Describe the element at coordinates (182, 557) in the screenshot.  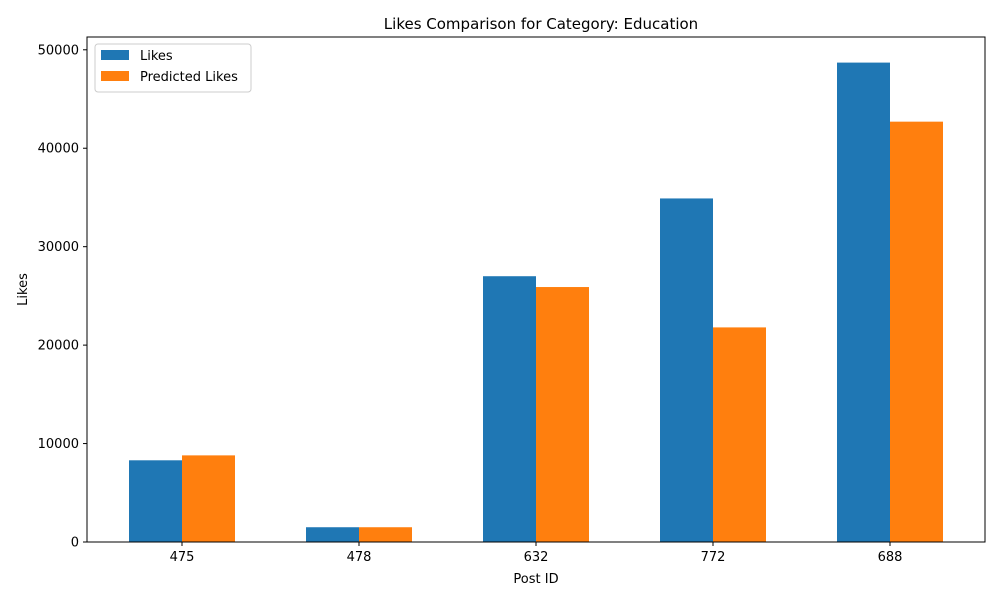
I see `x-tick-label: 475` at that location.